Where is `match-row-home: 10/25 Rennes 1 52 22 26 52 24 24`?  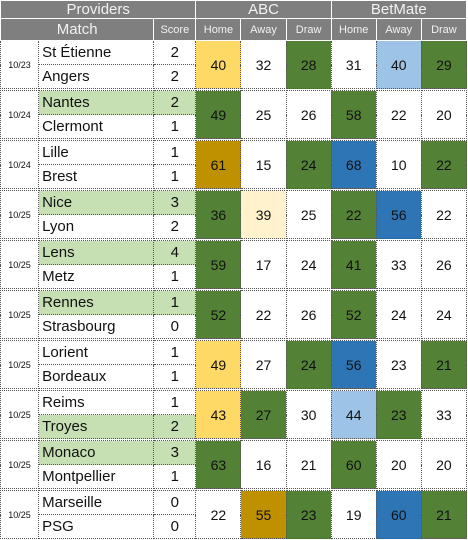 match-row-home: 10/25 Rennes 1 52 22 26 52 24 24 is located at coordinates (234, 314).